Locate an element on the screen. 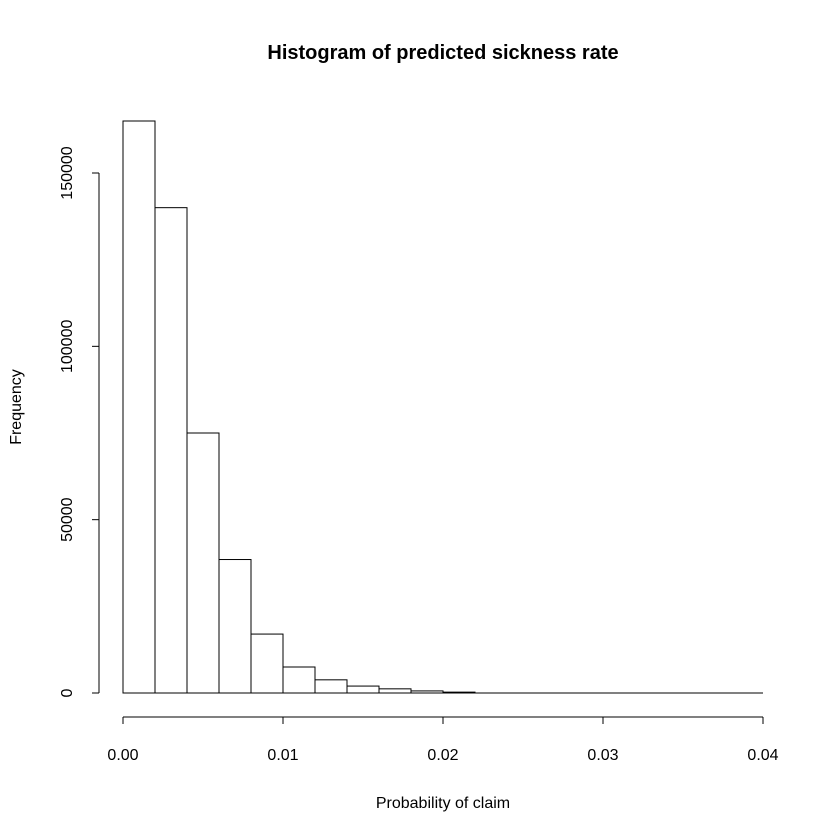  y-axis-label: Frequency is located at coordinates (16, 407).